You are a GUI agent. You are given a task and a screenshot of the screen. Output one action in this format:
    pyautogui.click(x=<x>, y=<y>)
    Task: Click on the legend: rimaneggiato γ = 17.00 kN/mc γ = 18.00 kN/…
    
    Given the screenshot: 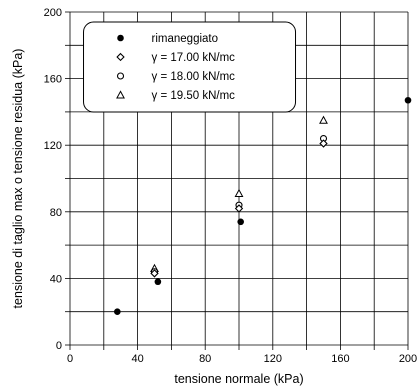 What is the action you would take?
    pyautogui.click(x=190, y=67)
    